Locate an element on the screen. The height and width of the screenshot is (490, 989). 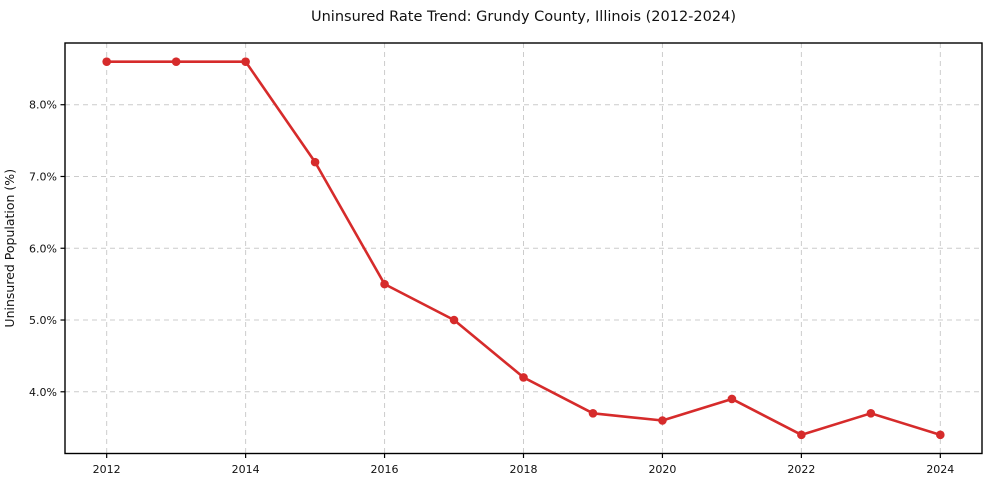
y-tick-label: 6.0% is located at coordinates (43, 248).